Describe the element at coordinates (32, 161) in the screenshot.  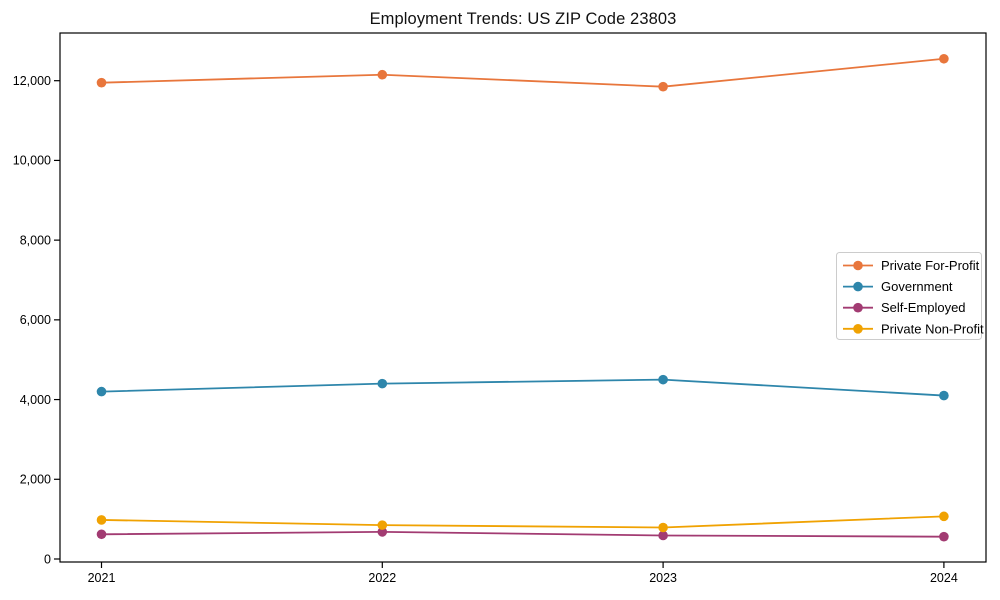
I see `y-tick-label: 10,000` at that location.